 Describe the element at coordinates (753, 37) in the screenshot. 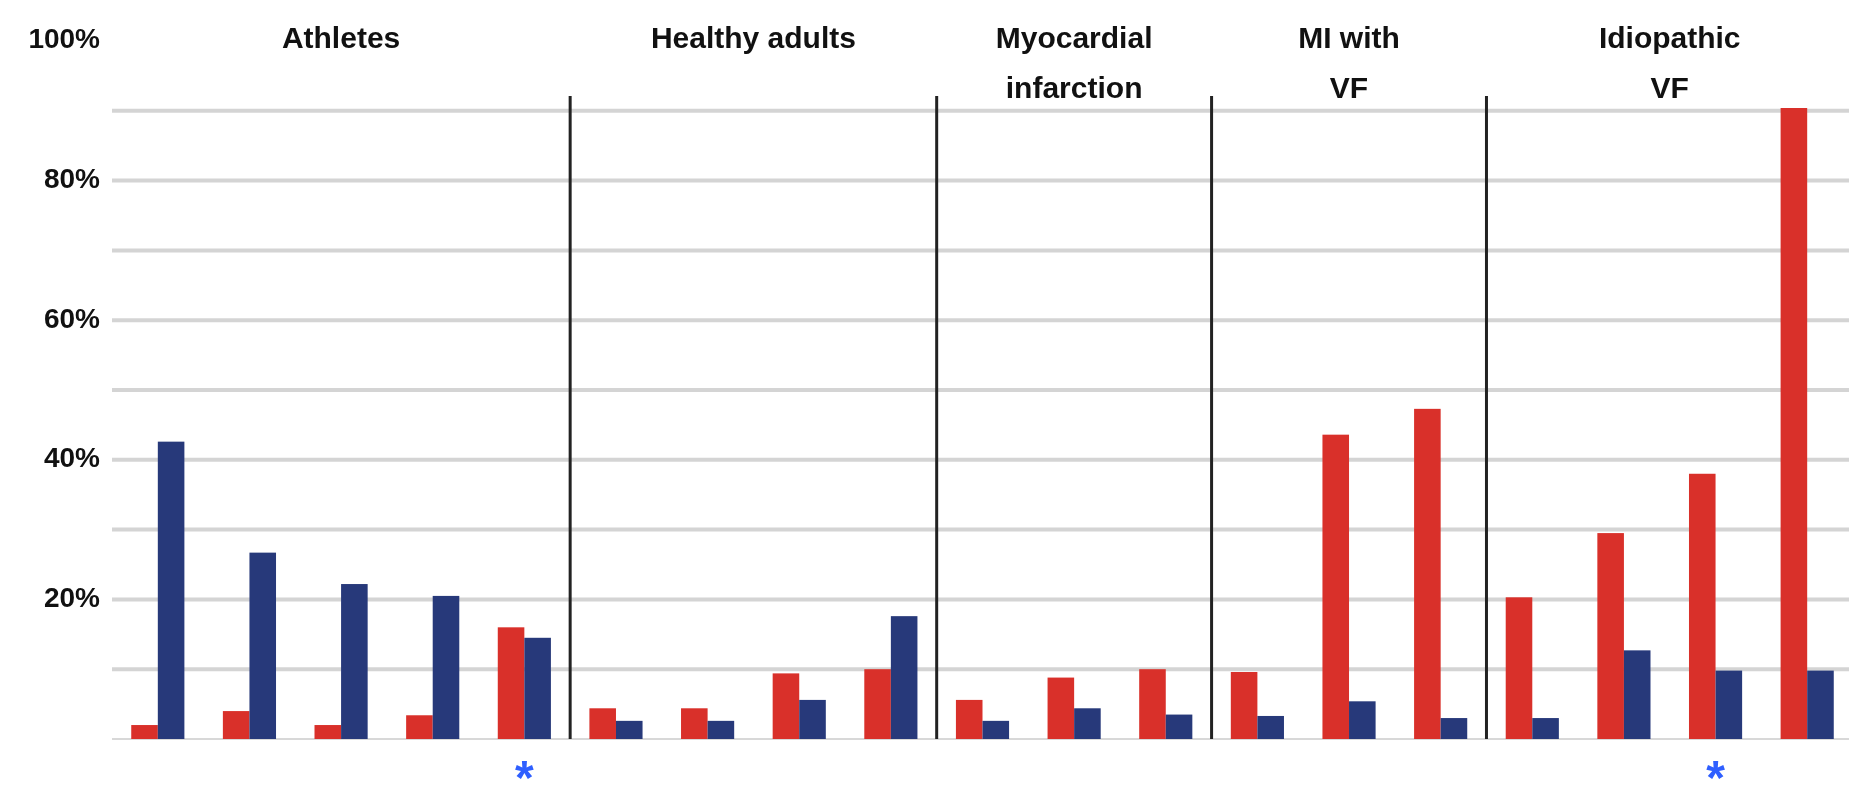

I see `annotation: Healthy adults` at that location.